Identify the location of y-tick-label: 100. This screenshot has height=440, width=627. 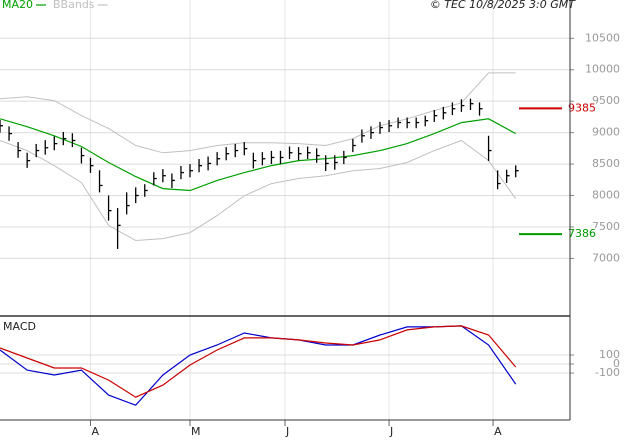
(609, 354).